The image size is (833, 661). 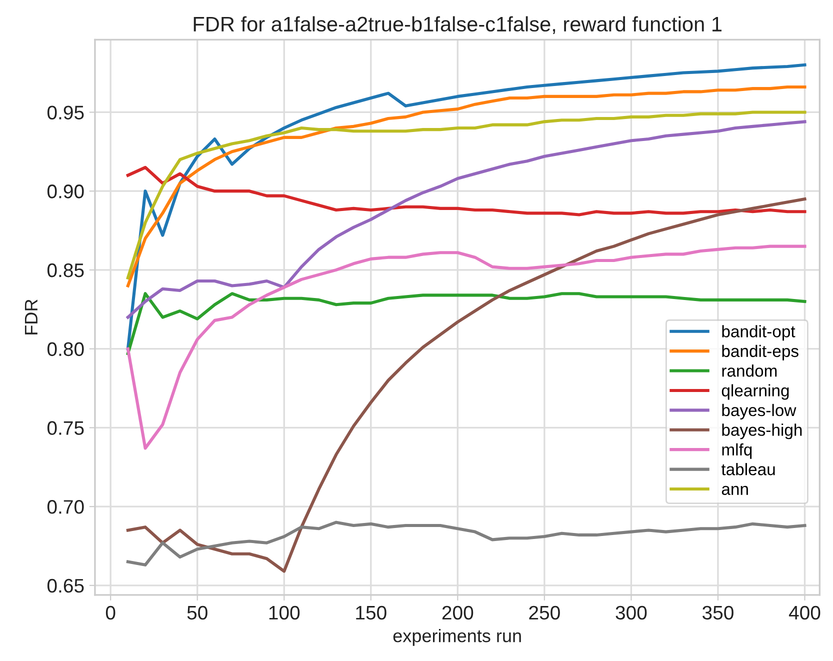 What do you see at coordinates (760, 352) in the screenshot?
I see `legend-label: bandit-eps` at bounding box center [760, 352].